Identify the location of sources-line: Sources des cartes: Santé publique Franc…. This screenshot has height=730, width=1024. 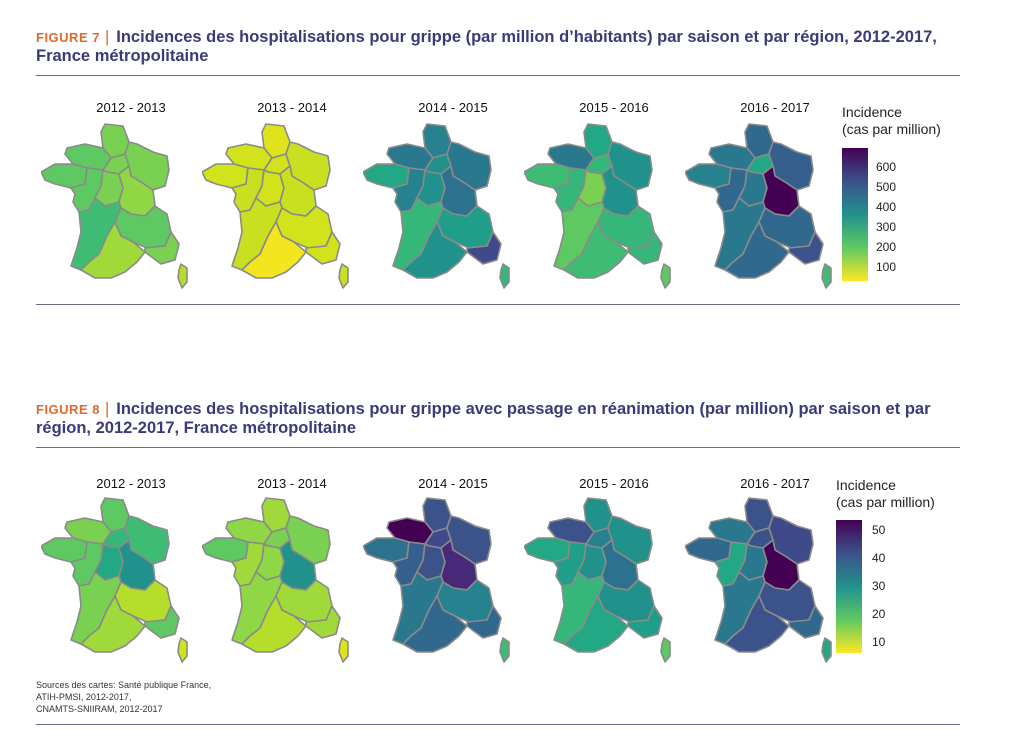
(124, 685).